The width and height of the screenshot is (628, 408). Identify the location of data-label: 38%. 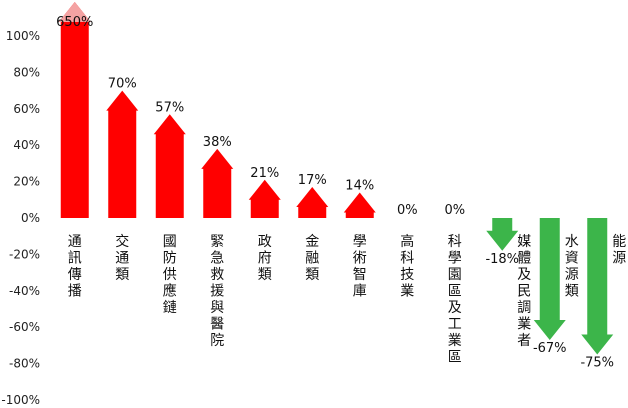
(217, 142).